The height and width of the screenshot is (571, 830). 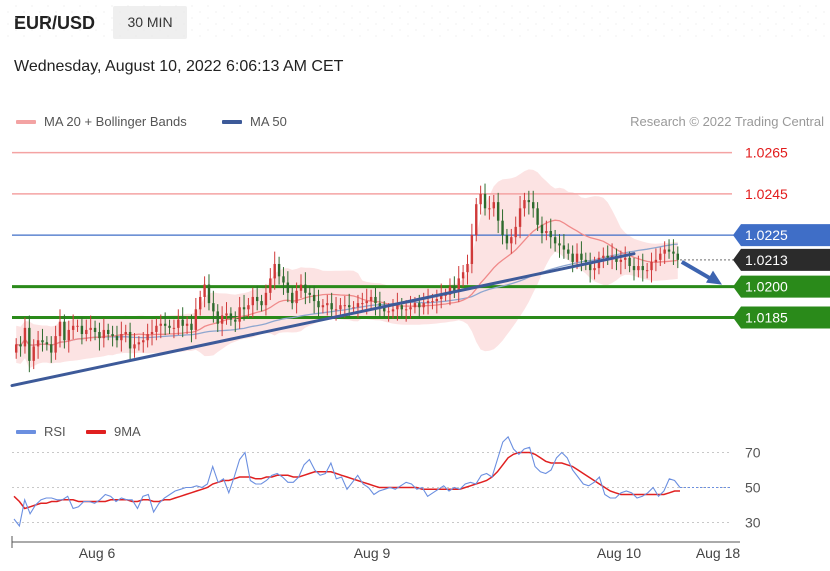 What do you see at coordinates (150, 22) in the screenshot?
I see `timeframe-button: 30 MIN` at bounding box center [150, 22].